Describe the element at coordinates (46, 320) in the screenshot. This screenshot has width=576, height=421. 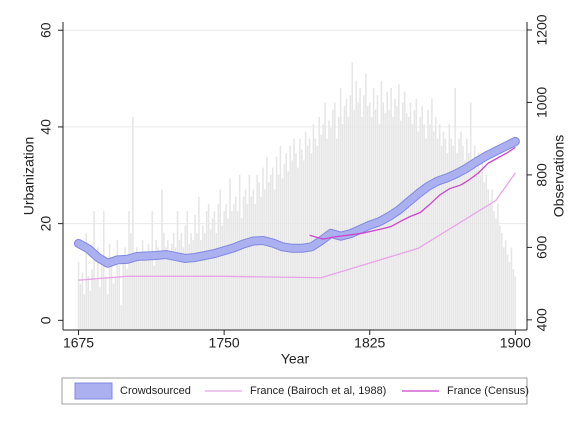
I see `y-tick-label: 0` at that location.